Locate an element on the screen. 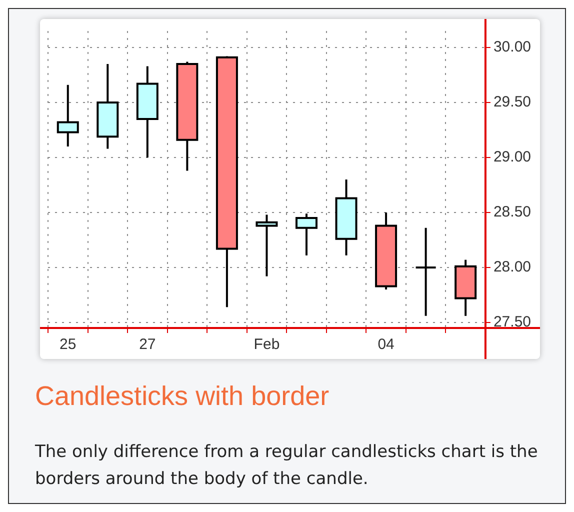  text: Candlesticks with border is located at coordinates (182, 396).